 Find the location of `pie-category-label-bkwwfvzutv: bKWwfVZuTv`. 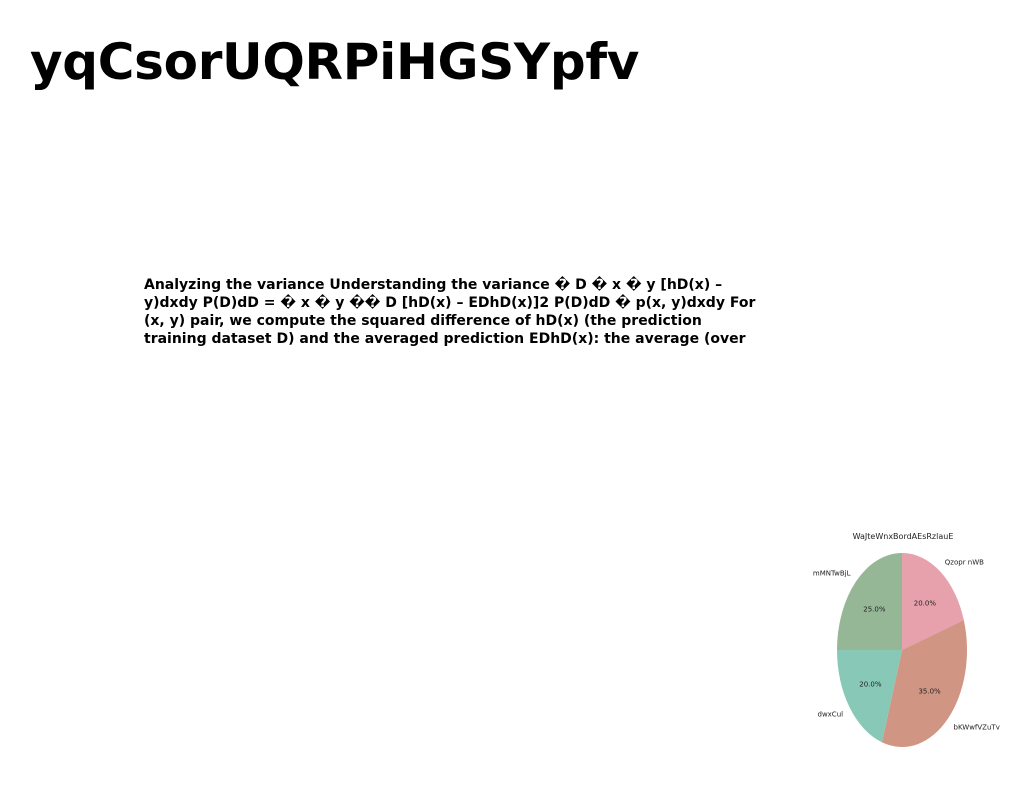

pie-category-label-bkwwfvzutv: bKWwfVZuTv is located at coordinates (977, 727).